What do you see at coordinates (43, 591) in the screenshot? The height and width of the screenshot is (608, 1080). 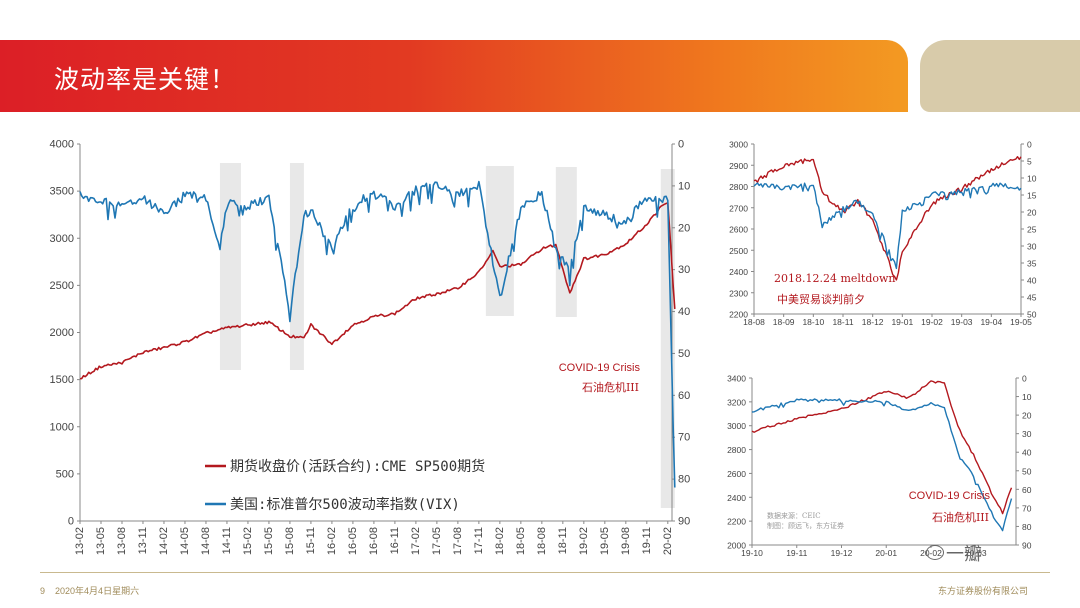 I see `page-number: 9` at bounding box center [43, 591].